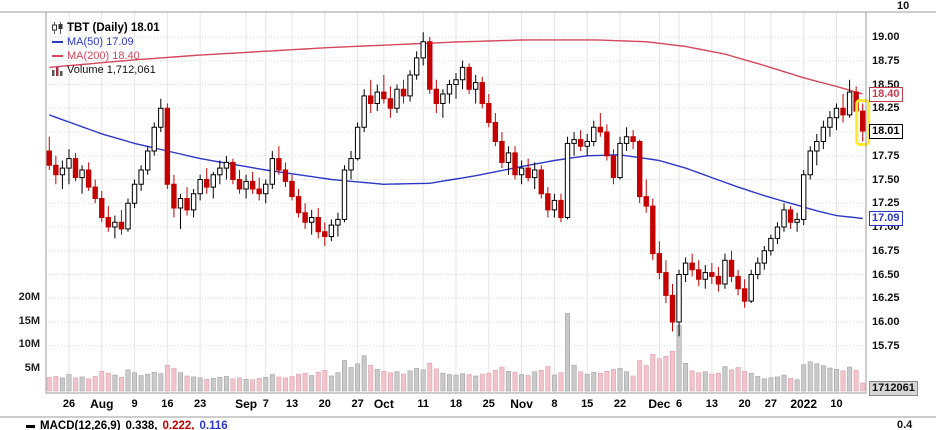 The width and height of the screenshot is (936, 430). What do you see at coordinates (886, 60) in the screenshot?
I see `price-axis-label: 18.75` at bounding box center [886, 60].